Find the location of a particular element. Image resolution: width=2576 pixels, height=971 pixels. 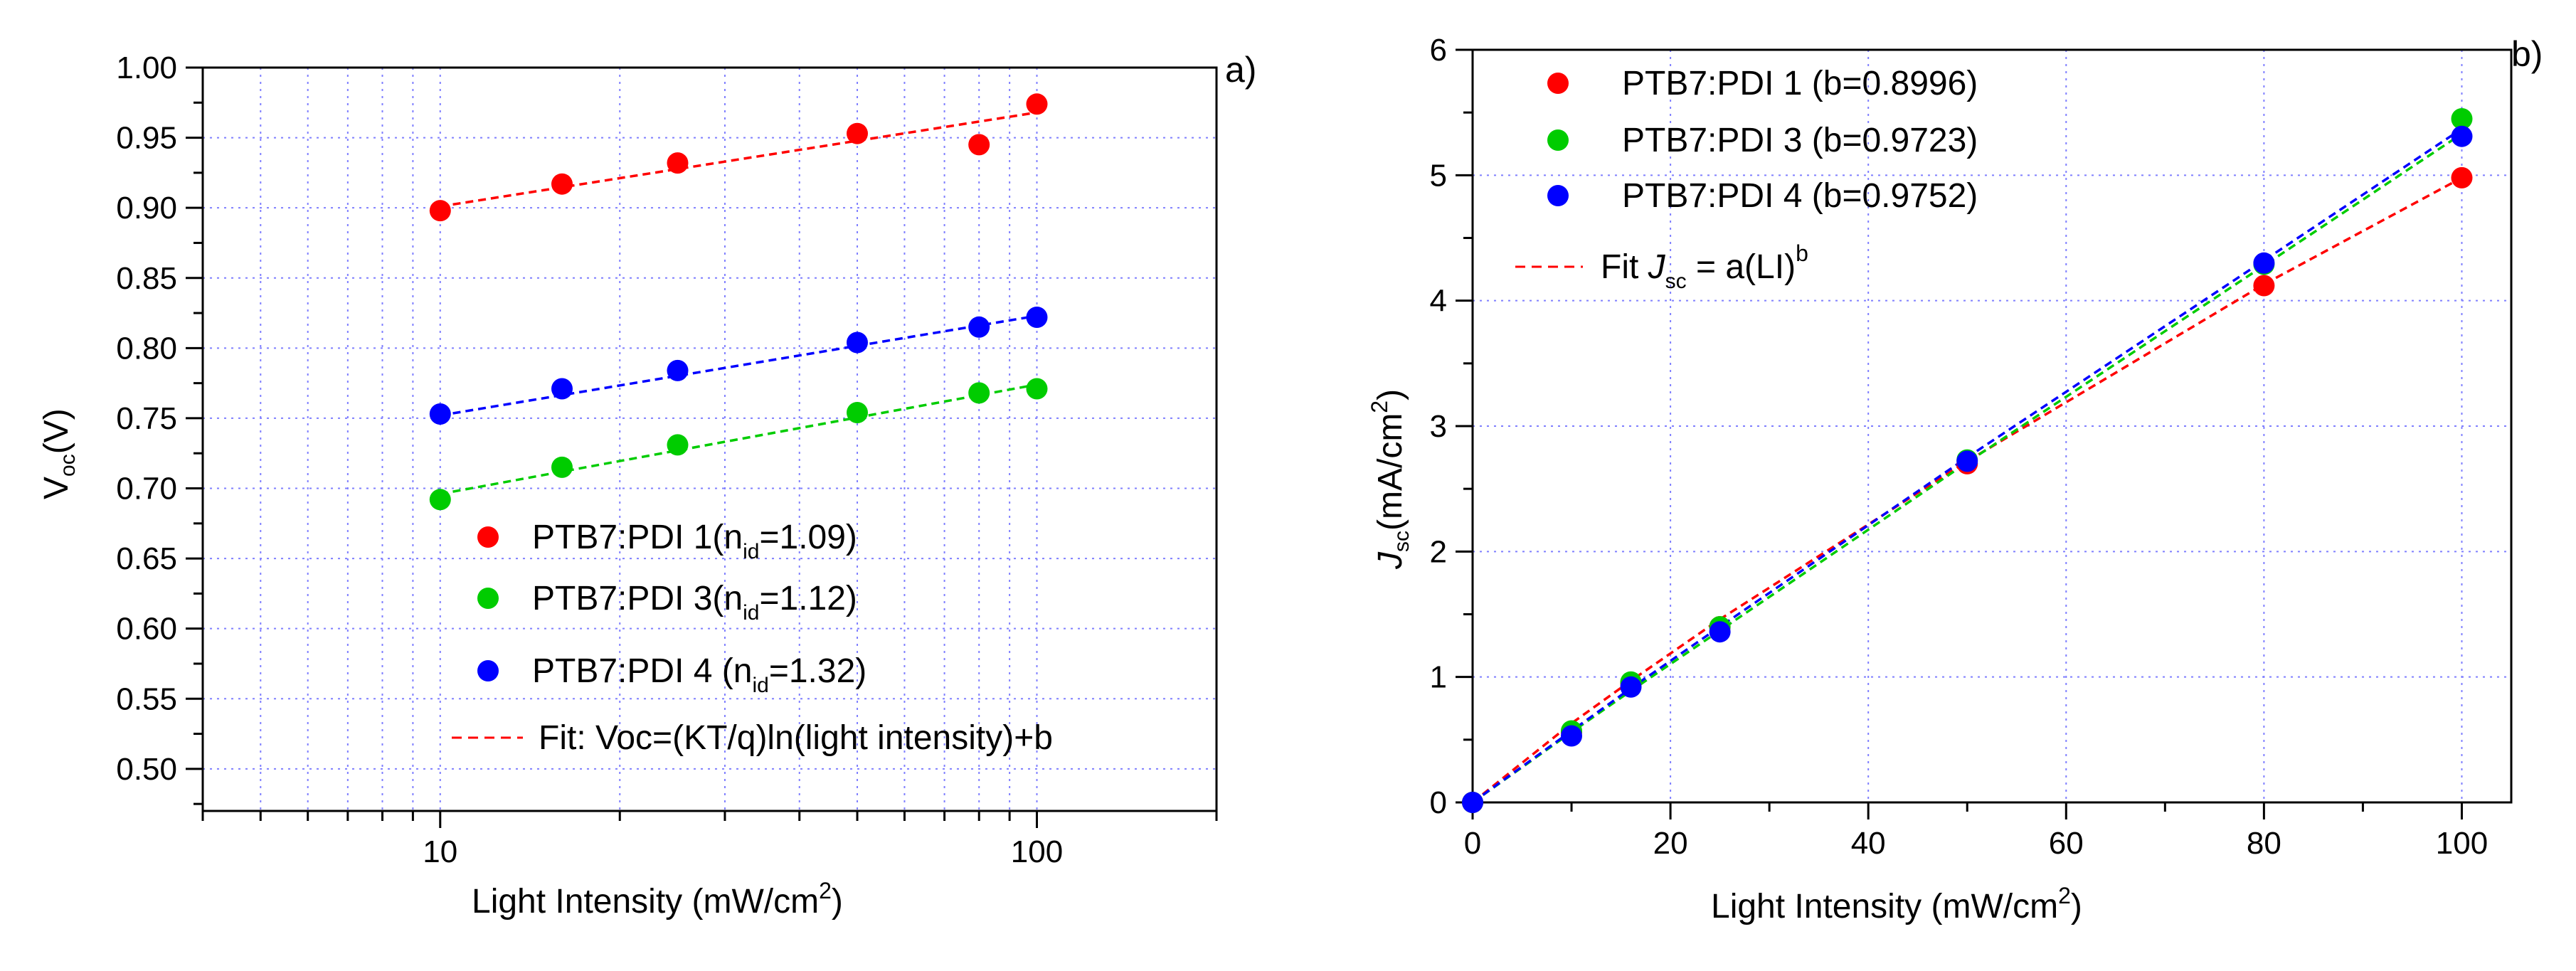

legend-b-marker-pdi1 is located at coordinates (1558, 83).